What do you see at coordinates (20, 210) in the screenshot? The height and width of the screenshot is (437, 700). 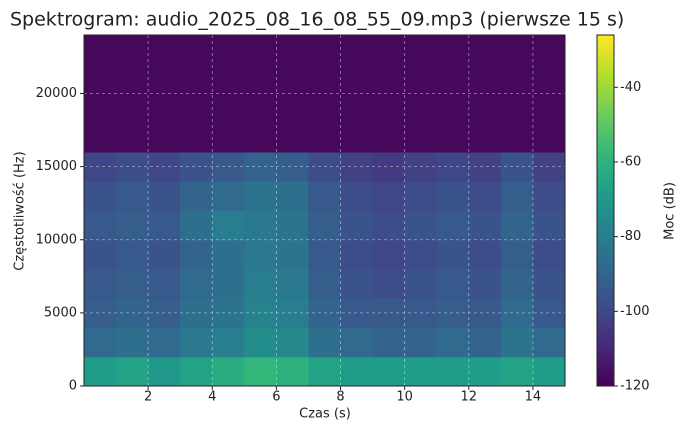 I see `y-axis-label: Częstotliwość (Hz)` at bounding box center [20, 210].